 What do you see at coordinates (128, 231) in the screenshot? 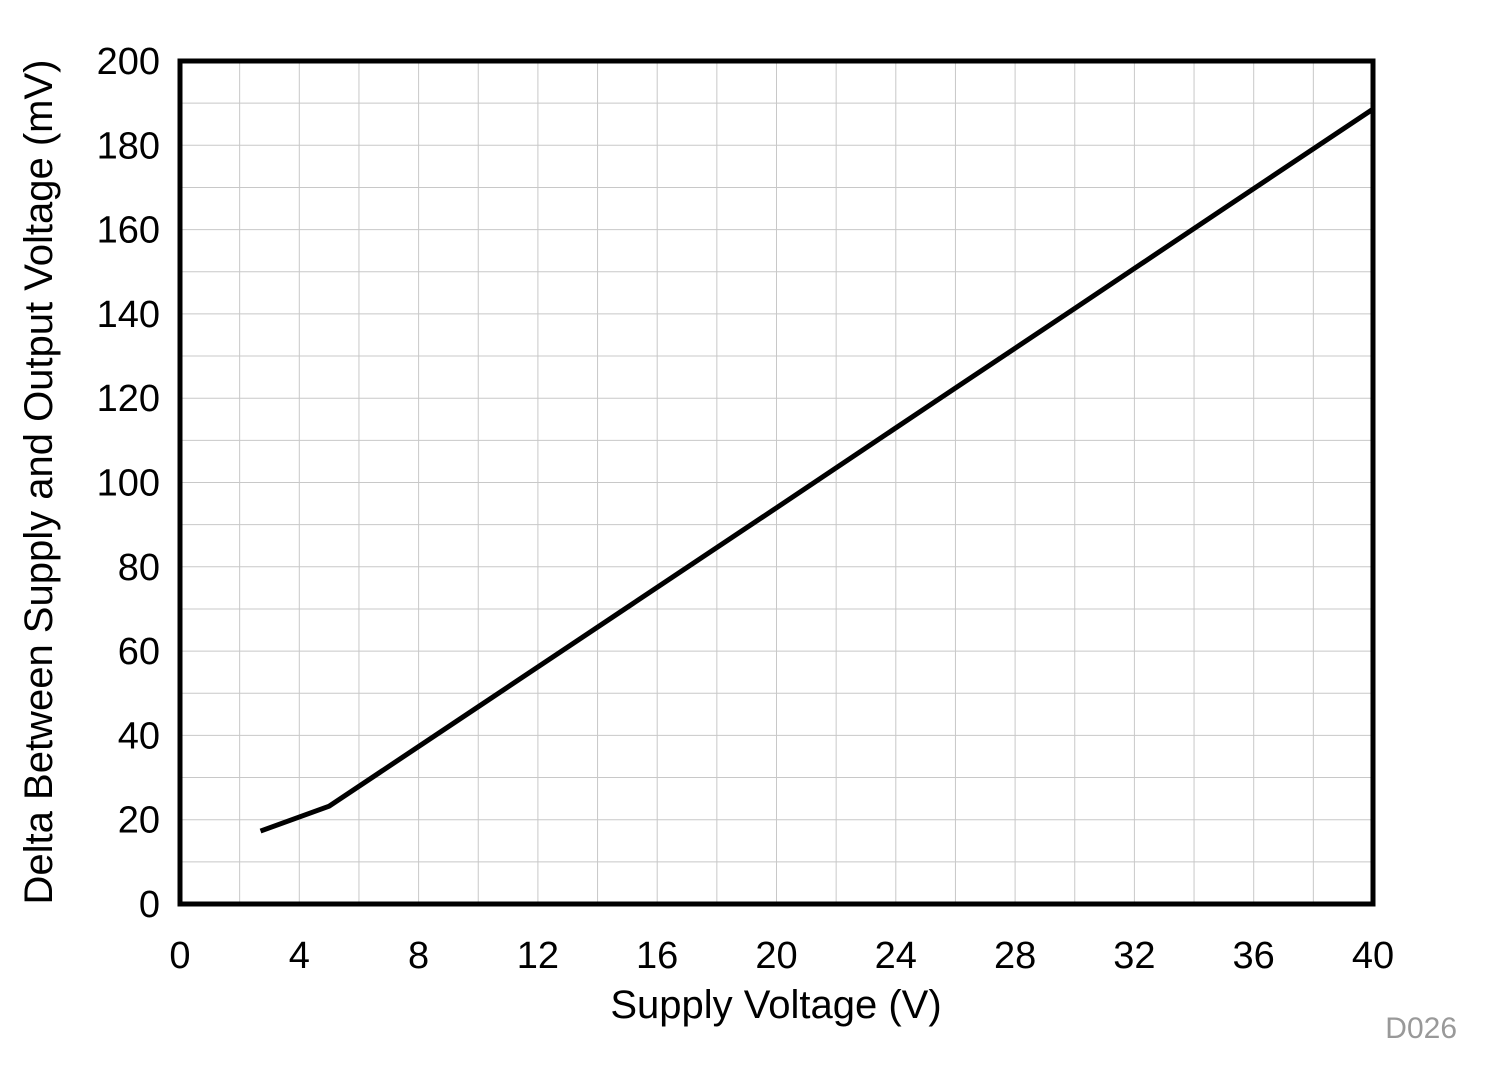
I see `y-tick-label: 160` at bounding box center [128, 231].